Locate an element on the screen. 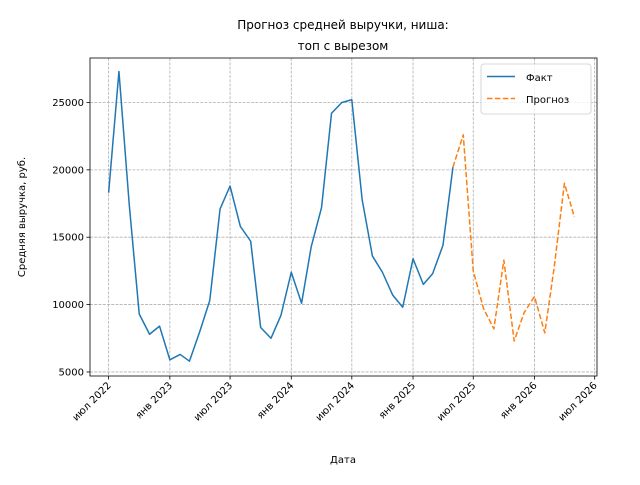 The image size is (640, 485). series-line-forecast is located at coordinates (514, 238).